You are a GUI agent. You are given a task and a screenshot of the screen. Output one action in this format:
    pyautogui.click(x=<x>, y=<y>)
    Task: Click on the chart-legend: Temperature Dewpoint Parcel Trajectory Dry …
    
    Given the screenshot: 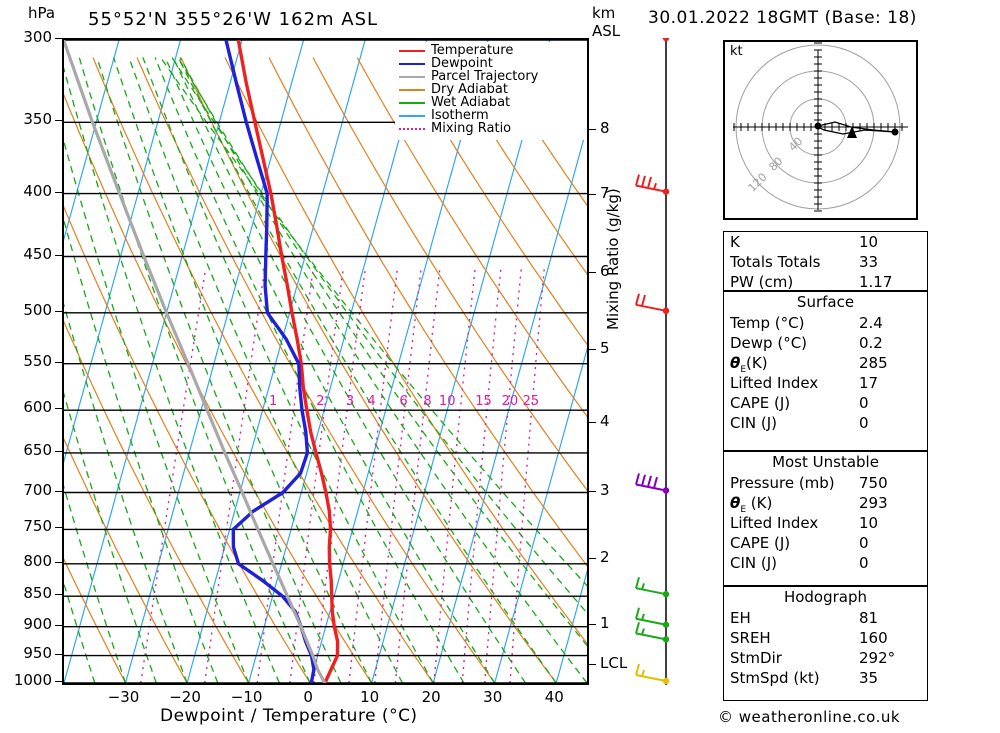 What is the action you would take?
    pyautogui.click(x=491, y=91)
    